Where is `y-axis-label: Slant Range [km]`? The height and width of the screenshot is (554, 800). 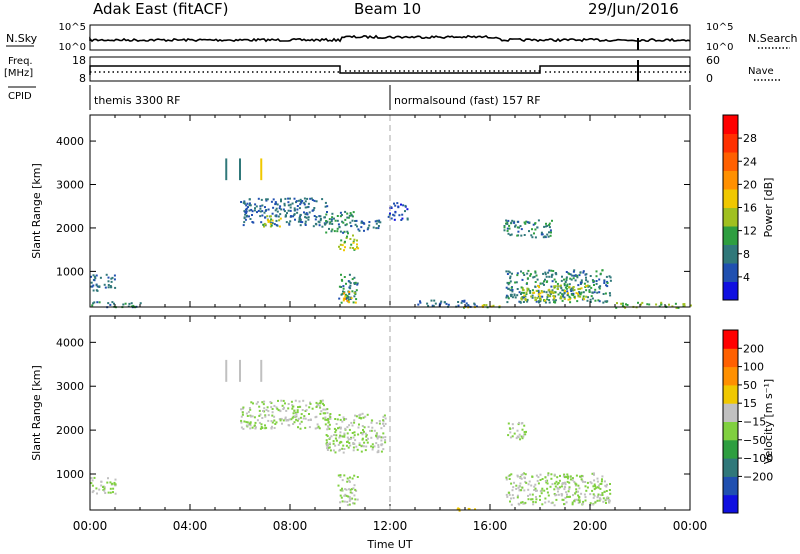 y-axis-label: Slant Range [km] is located at coordinates (36, 211).